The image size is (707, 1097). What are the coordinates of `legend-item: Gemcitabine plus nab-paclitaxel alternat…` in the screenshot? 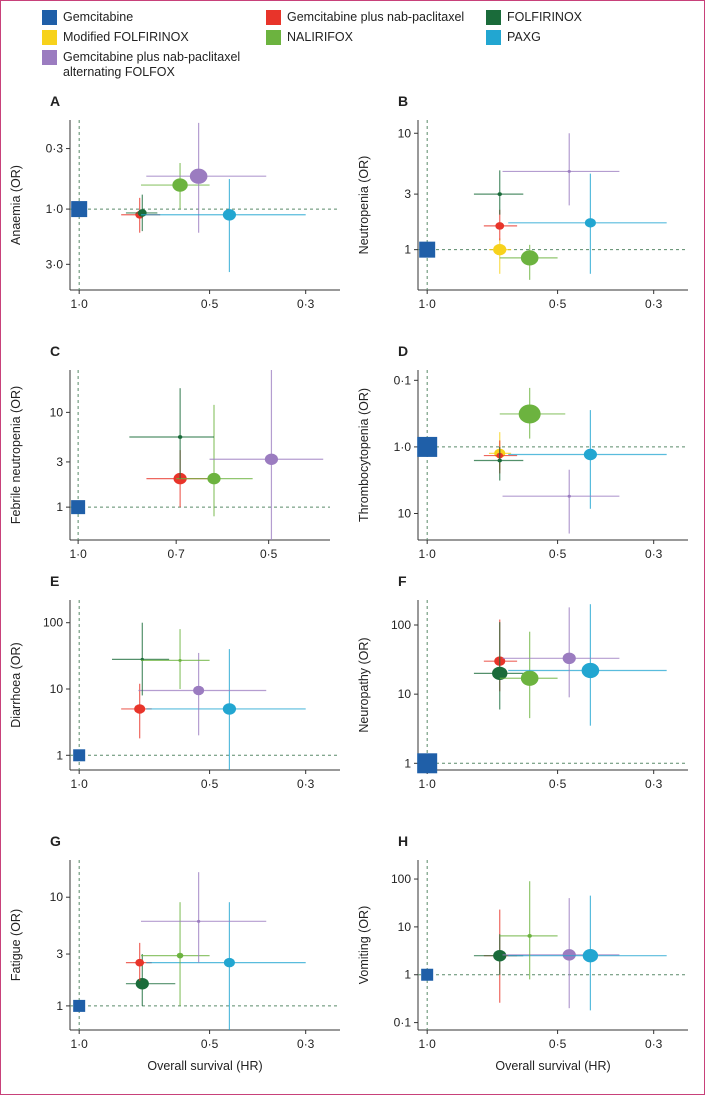 It's located at (141, 65).